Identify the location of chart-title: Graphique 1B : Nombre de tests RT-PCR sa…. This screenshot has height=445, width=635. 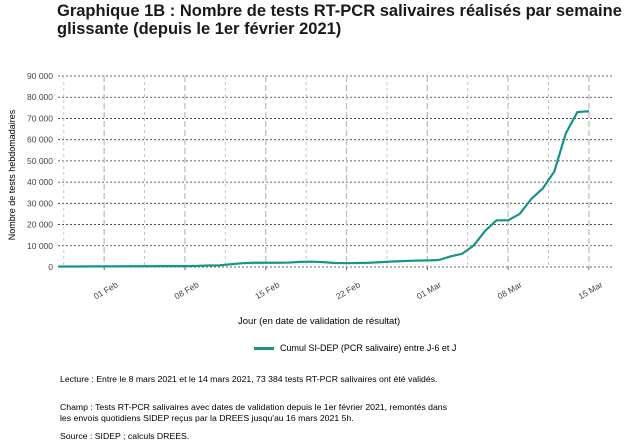
(339, 20).